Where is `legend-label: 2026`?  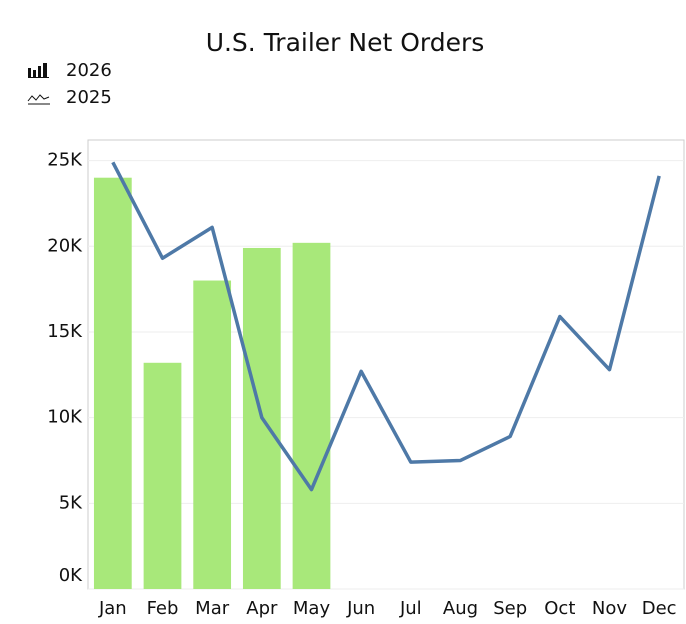
legend-label: 2026 is located at coordinates (89, 70).